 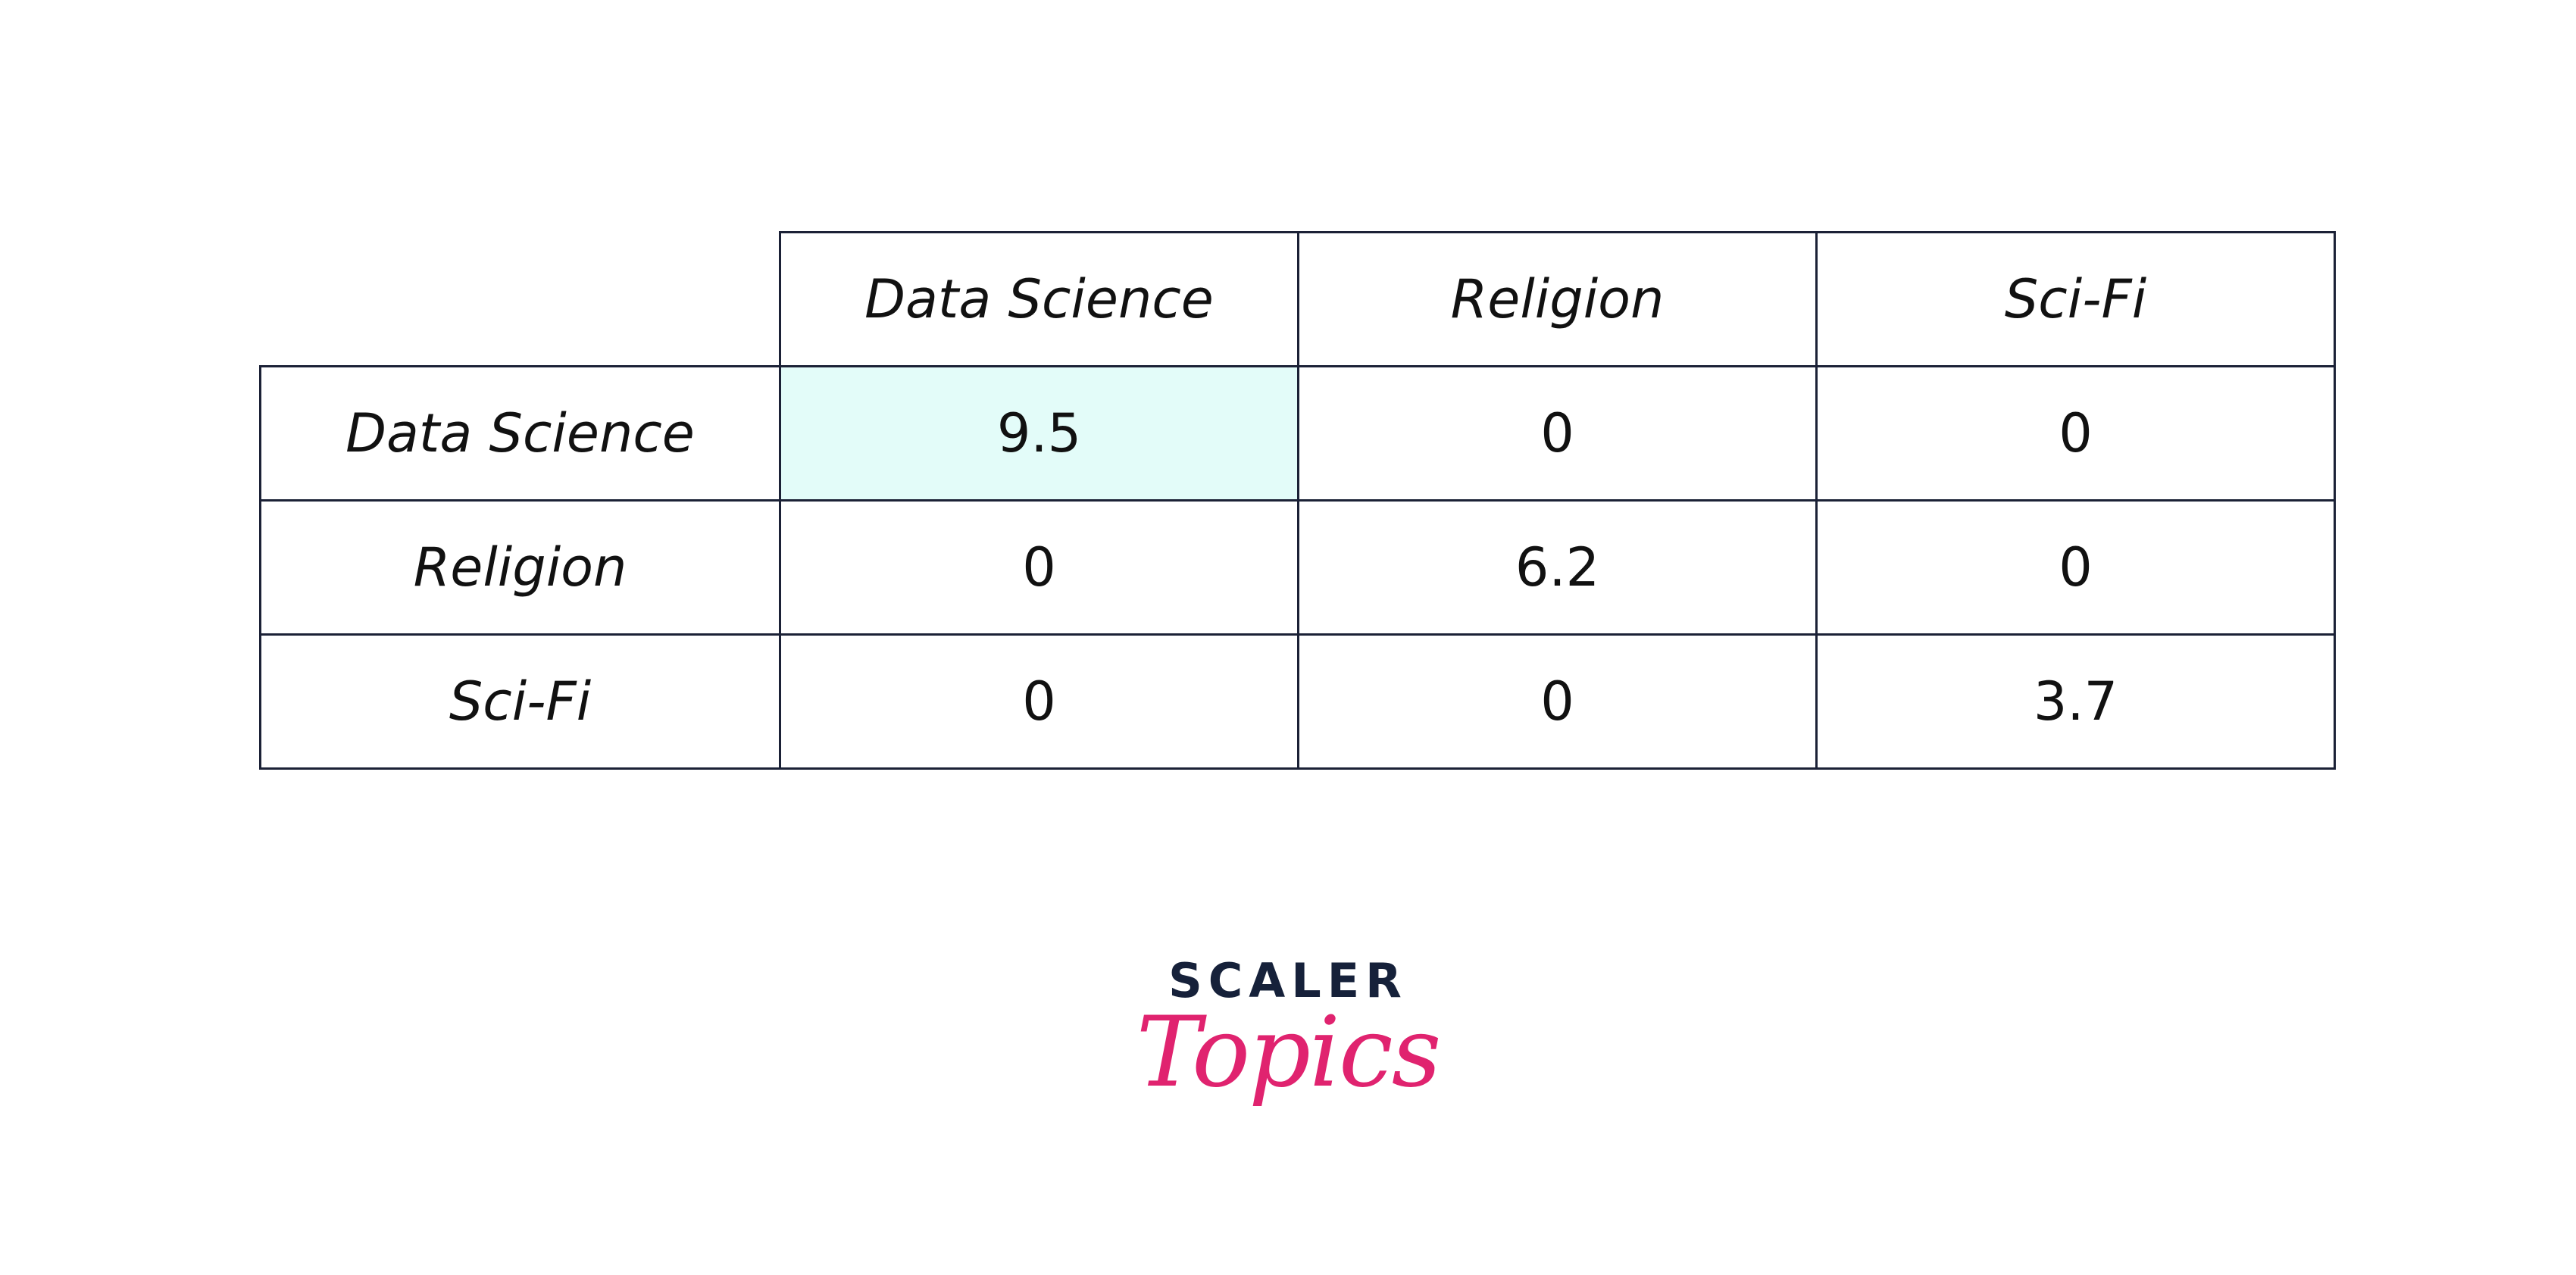 I want to click on column-header: Religion, so click(x=1558, y=299).